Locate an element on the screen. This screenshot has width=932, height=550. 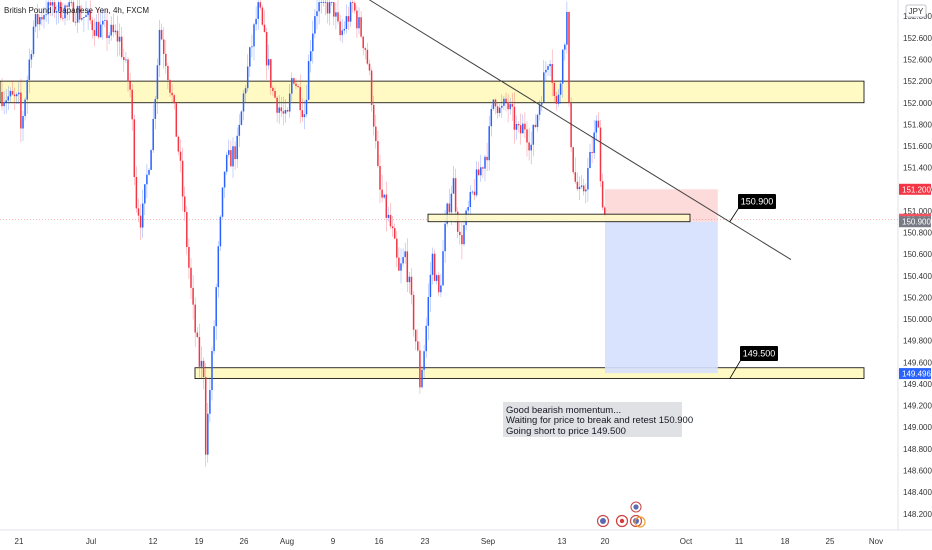
x-tick-label: 20 is located at coordinates (605, 541).